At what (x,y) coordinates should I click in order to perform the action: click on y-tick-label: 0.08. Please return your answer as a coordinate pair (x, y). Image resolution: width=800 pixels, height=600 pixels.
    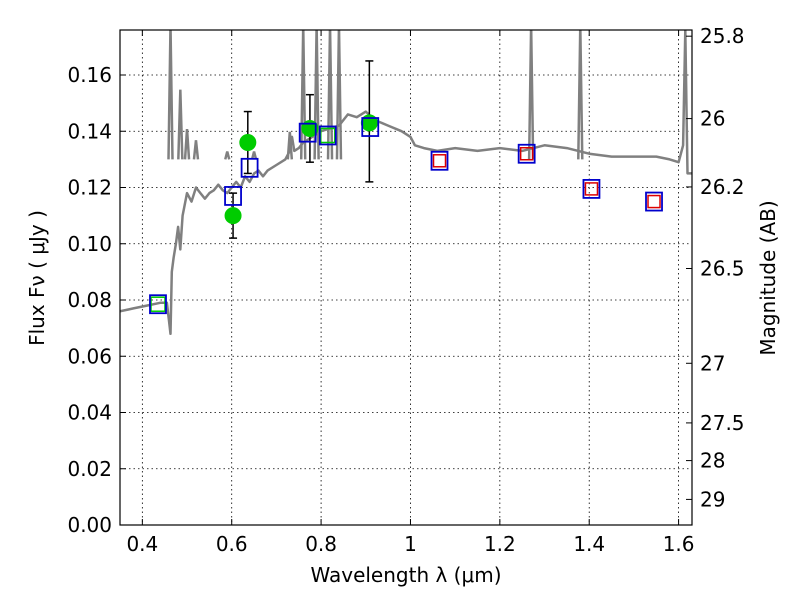
    Looking at the image, I should click on (89, 300).